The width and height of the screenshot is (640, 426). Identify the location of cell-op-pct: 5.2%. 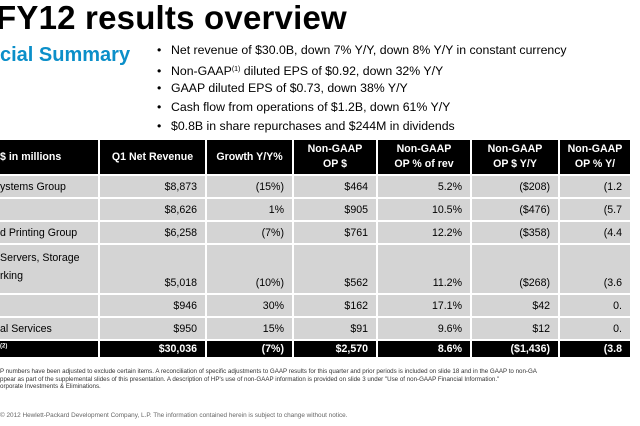
(424, 186).